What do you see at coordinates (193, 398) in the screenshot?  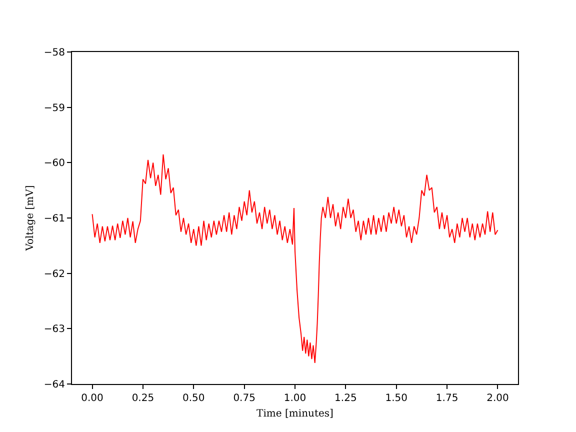 I see `x-tick-label: 0.50` at bounding box center [193, 398].